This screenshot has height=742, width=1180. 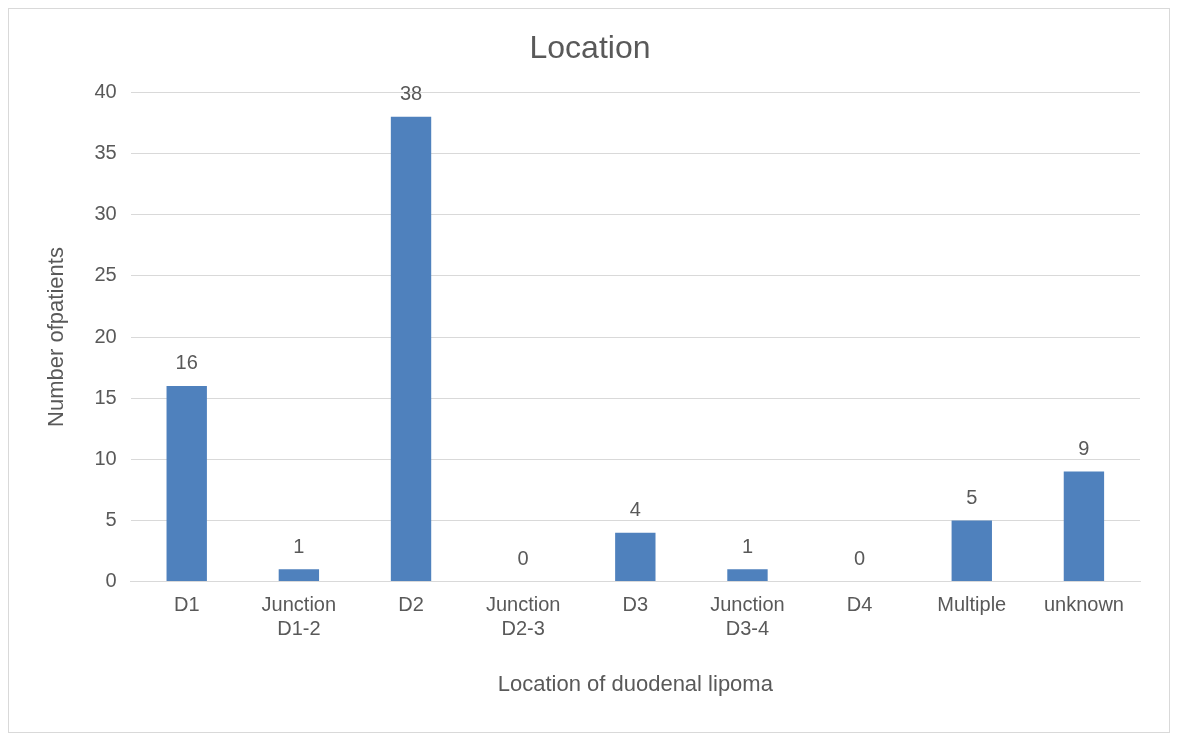 What do you see at coordinates (186, 362) in the screenshot?
I see `data-label: 16` at bounding box center [186, 362].